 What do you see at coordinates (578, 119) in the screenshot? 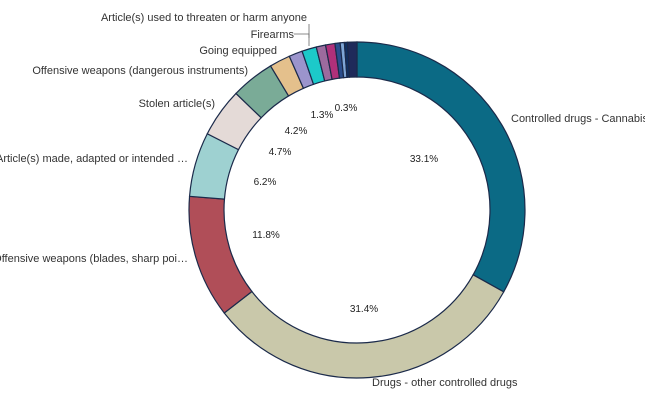
I see `slice-label: Controlled drugs - Cannabis` at bounding box center [578, 119].